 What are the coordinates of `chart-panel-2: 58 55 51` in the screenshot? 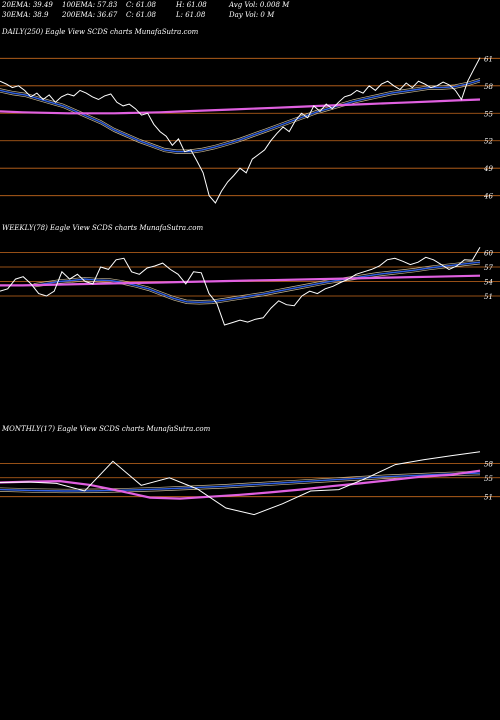 It's located at (250, 483).